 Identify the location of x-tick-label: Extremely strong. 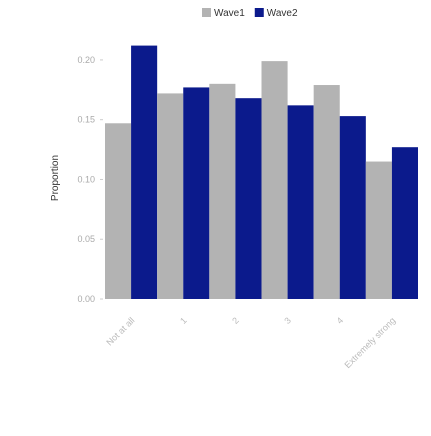
(370, 342).